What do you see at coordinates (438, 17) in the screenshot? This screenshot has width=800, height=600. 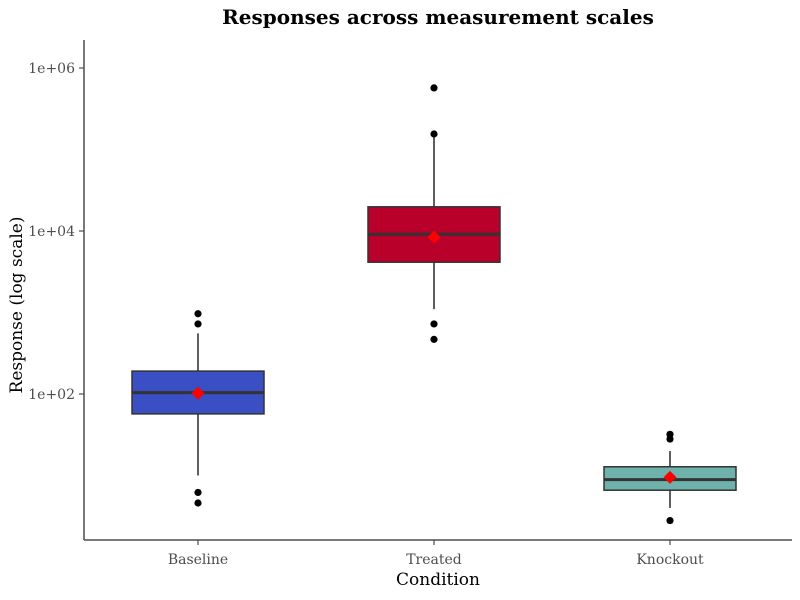 I see `chart-title: Responses across measurement scales` at bounding box center [438, 17].